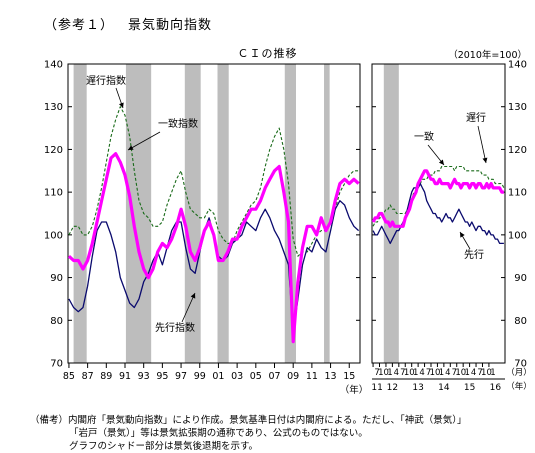  I want to click on x-tick-label: 99, so click(200, 376).